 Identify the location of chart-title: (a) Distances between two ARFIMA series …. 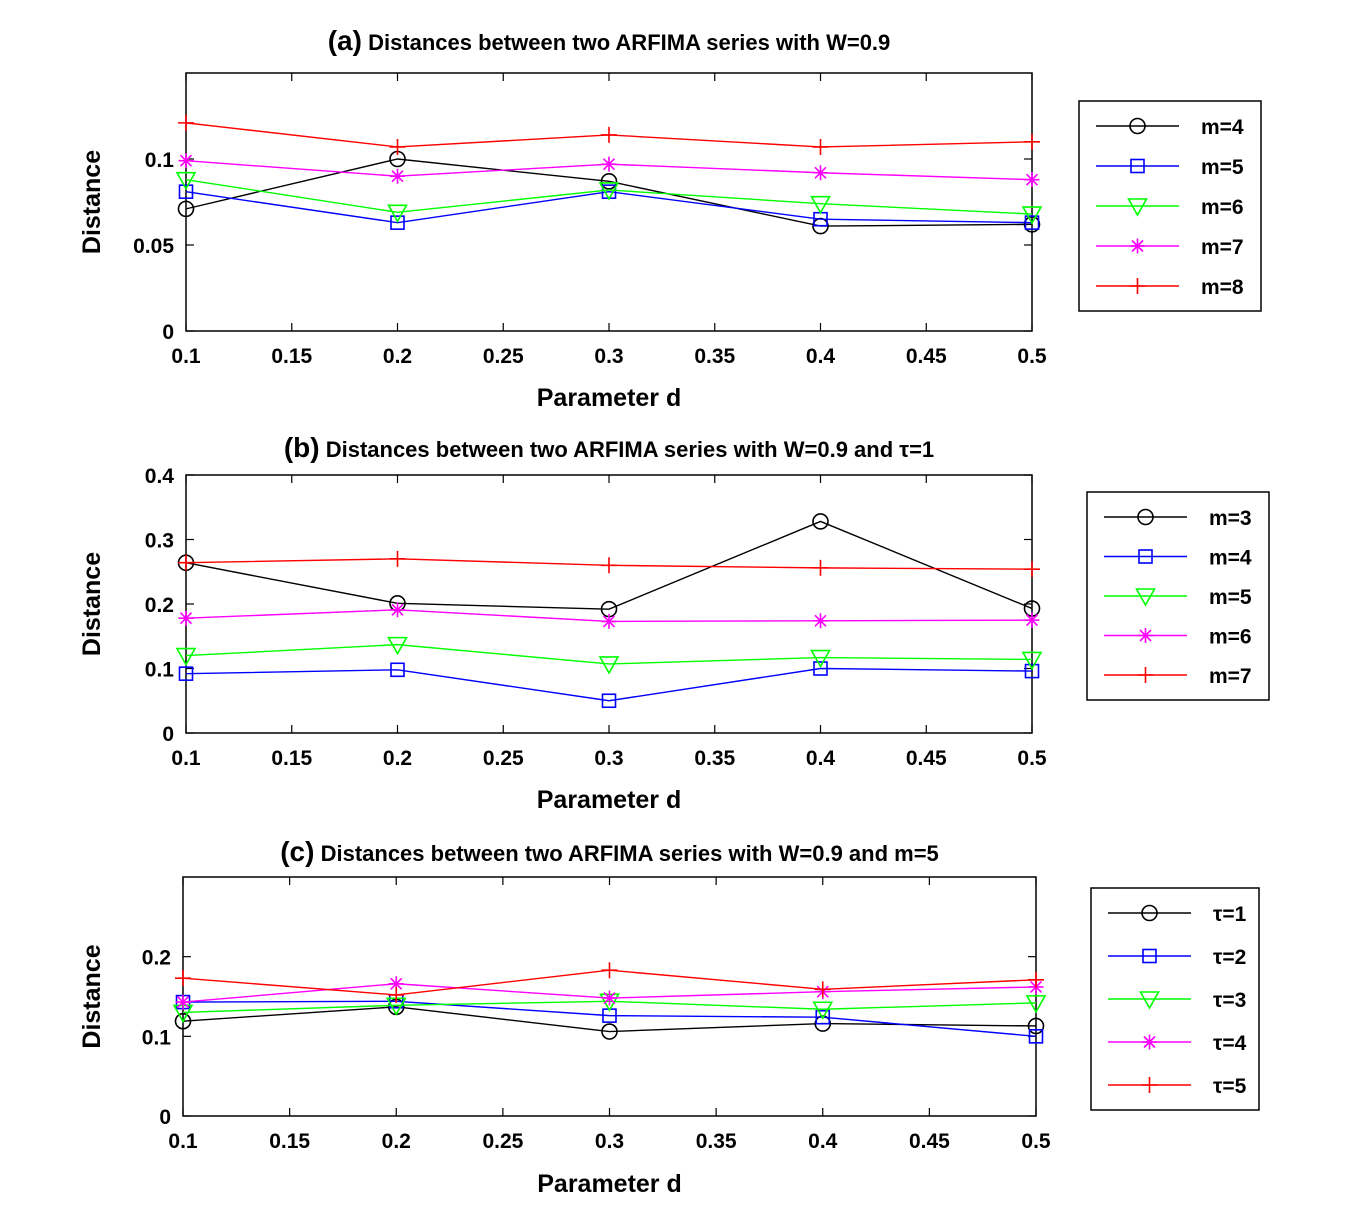
(609, 40).